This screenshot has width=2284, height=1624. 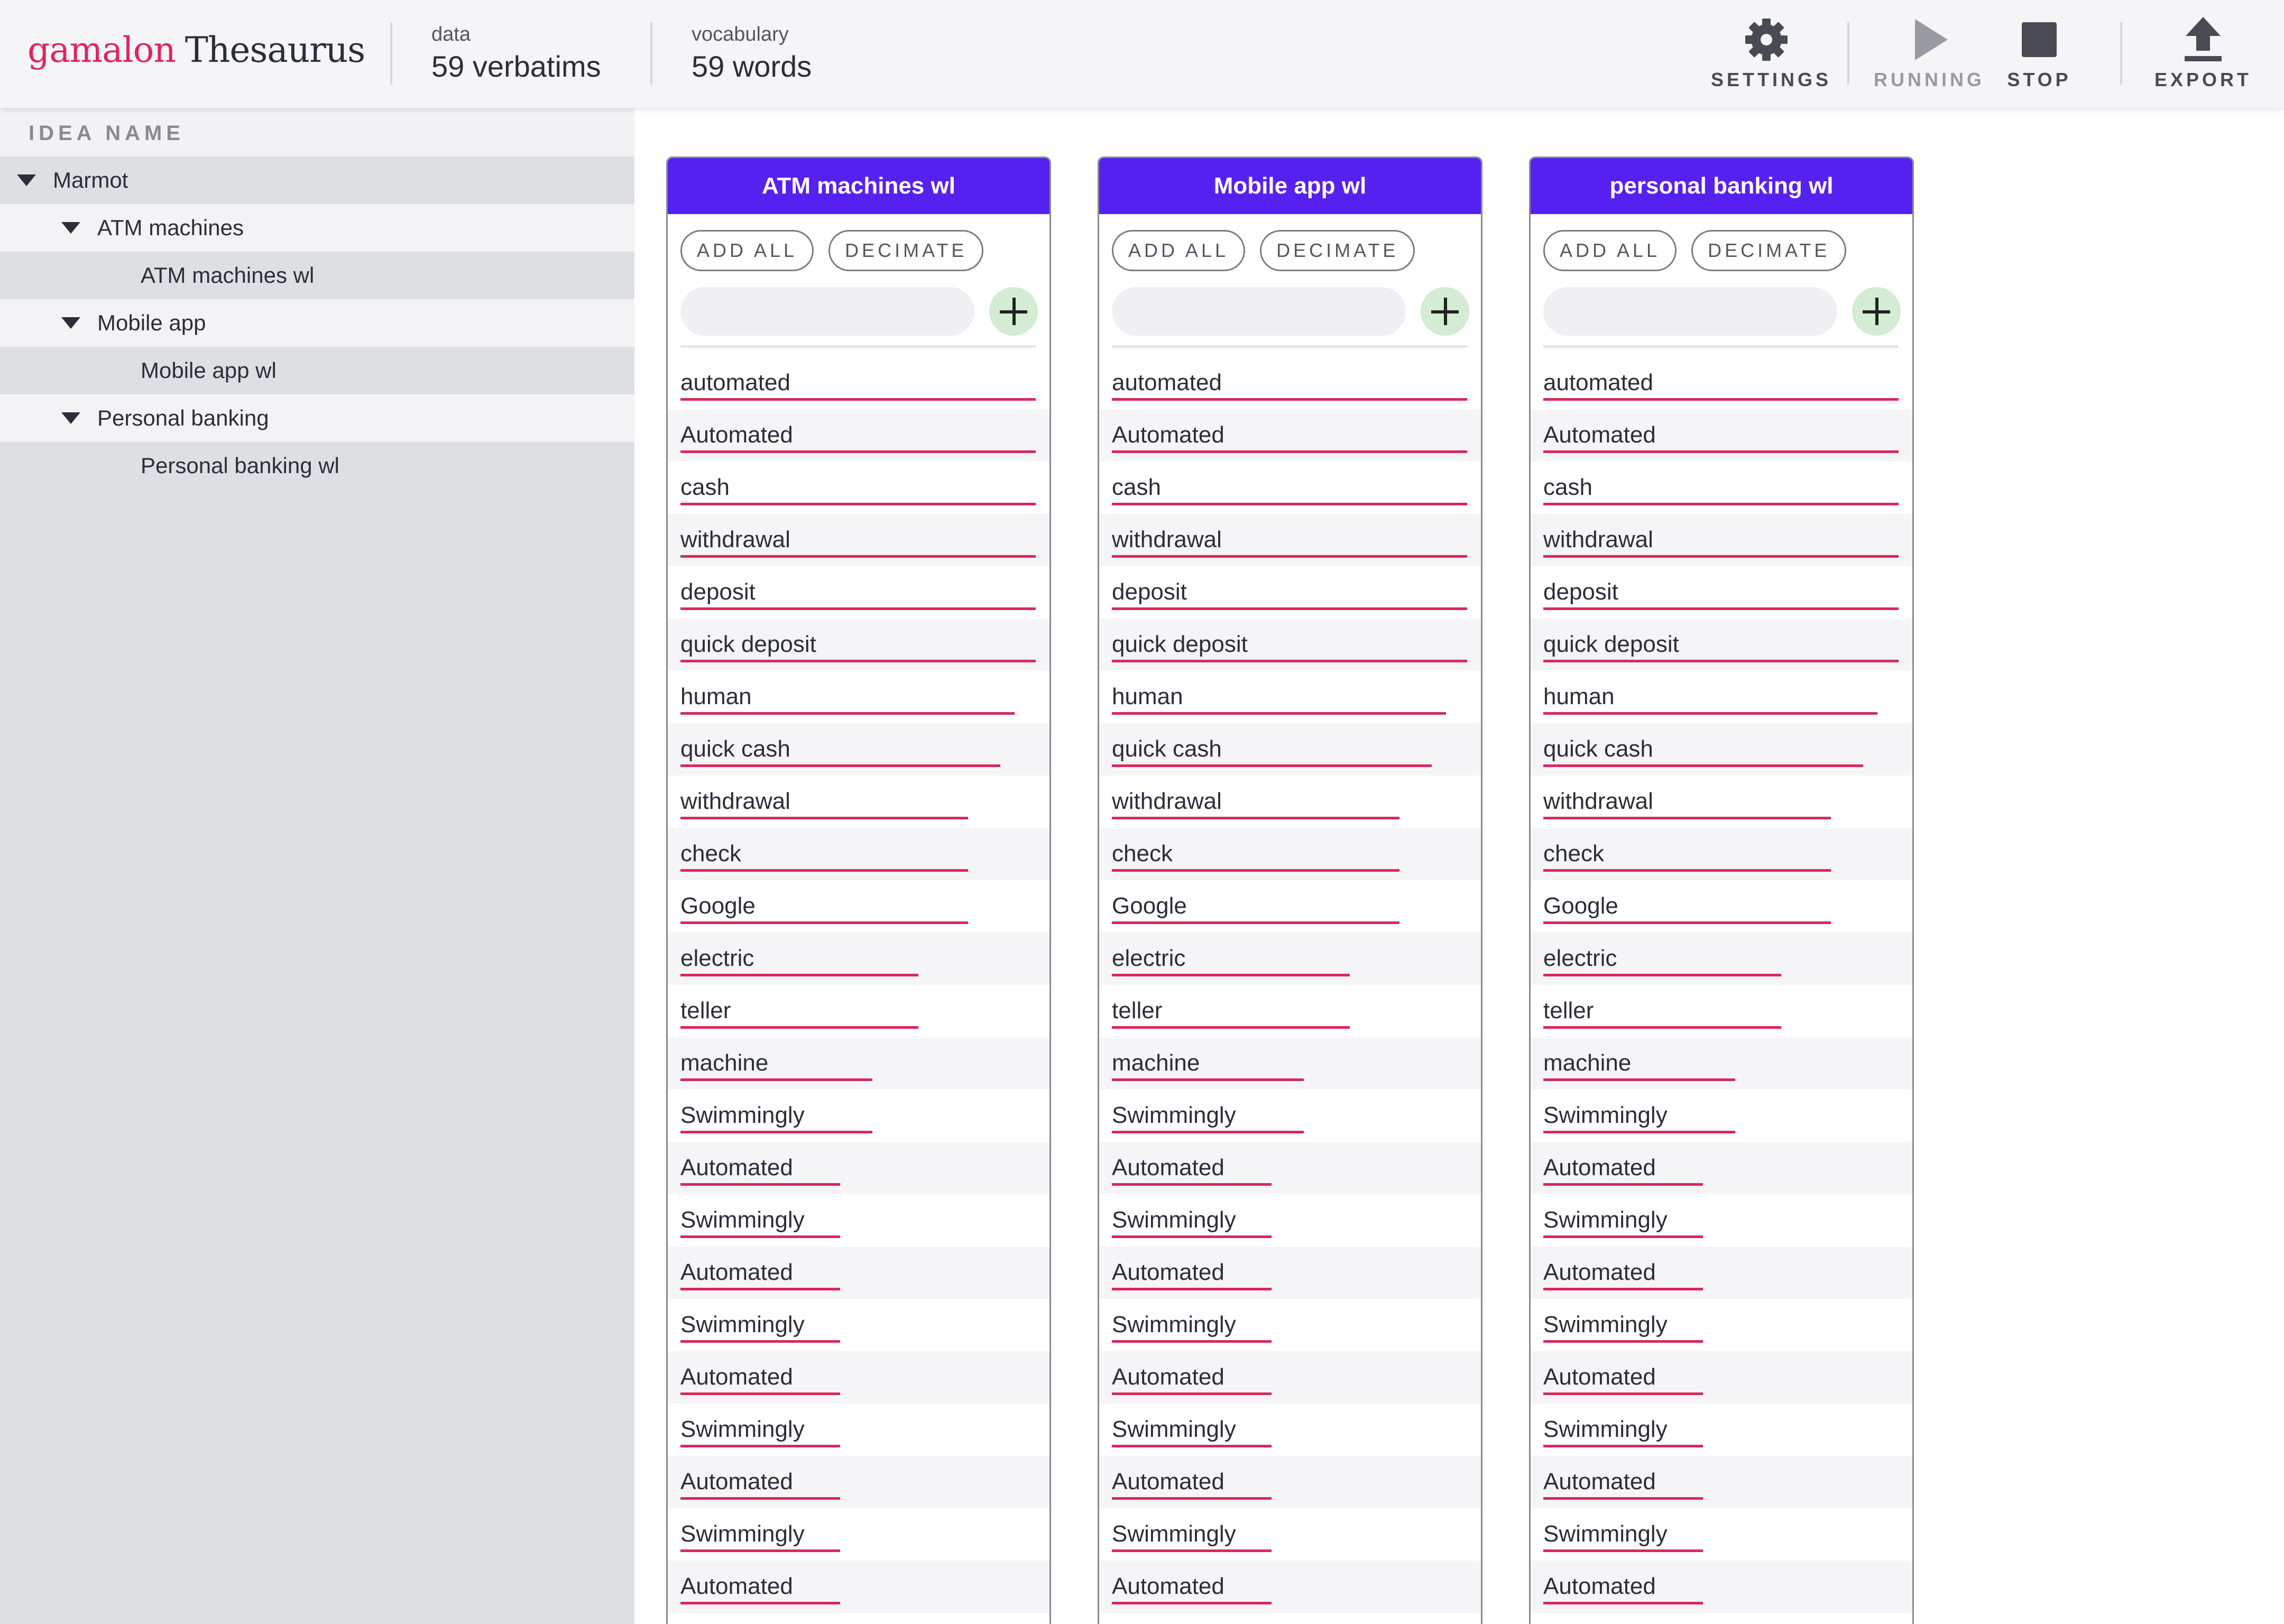 What do you see at coordinates (2203, 53) in the screenshot?
I see `export-button: EXPORT` at bounding box center [2203, 53].